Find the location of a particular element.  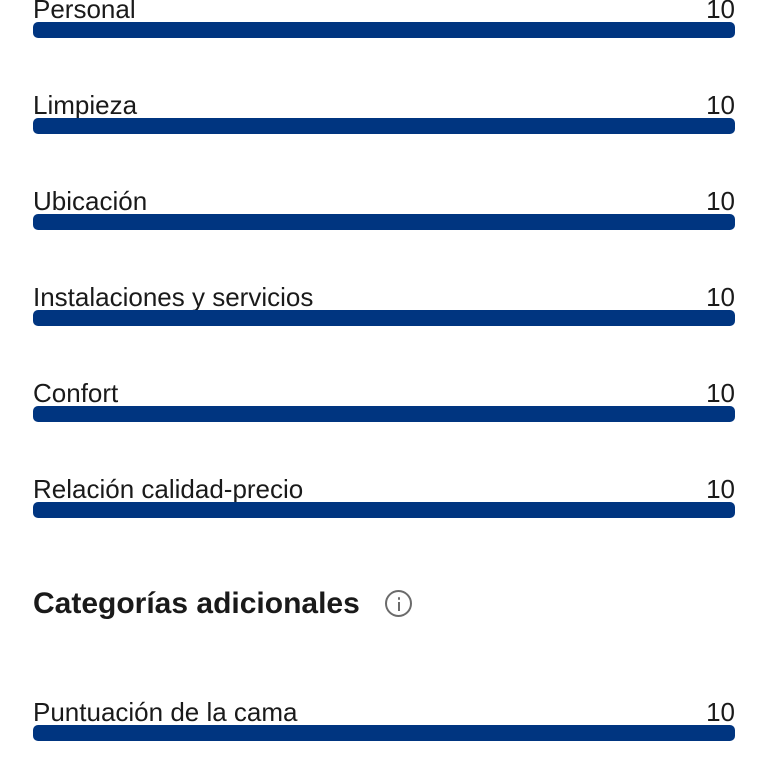

info-icon is located at coordinates (398, 603).